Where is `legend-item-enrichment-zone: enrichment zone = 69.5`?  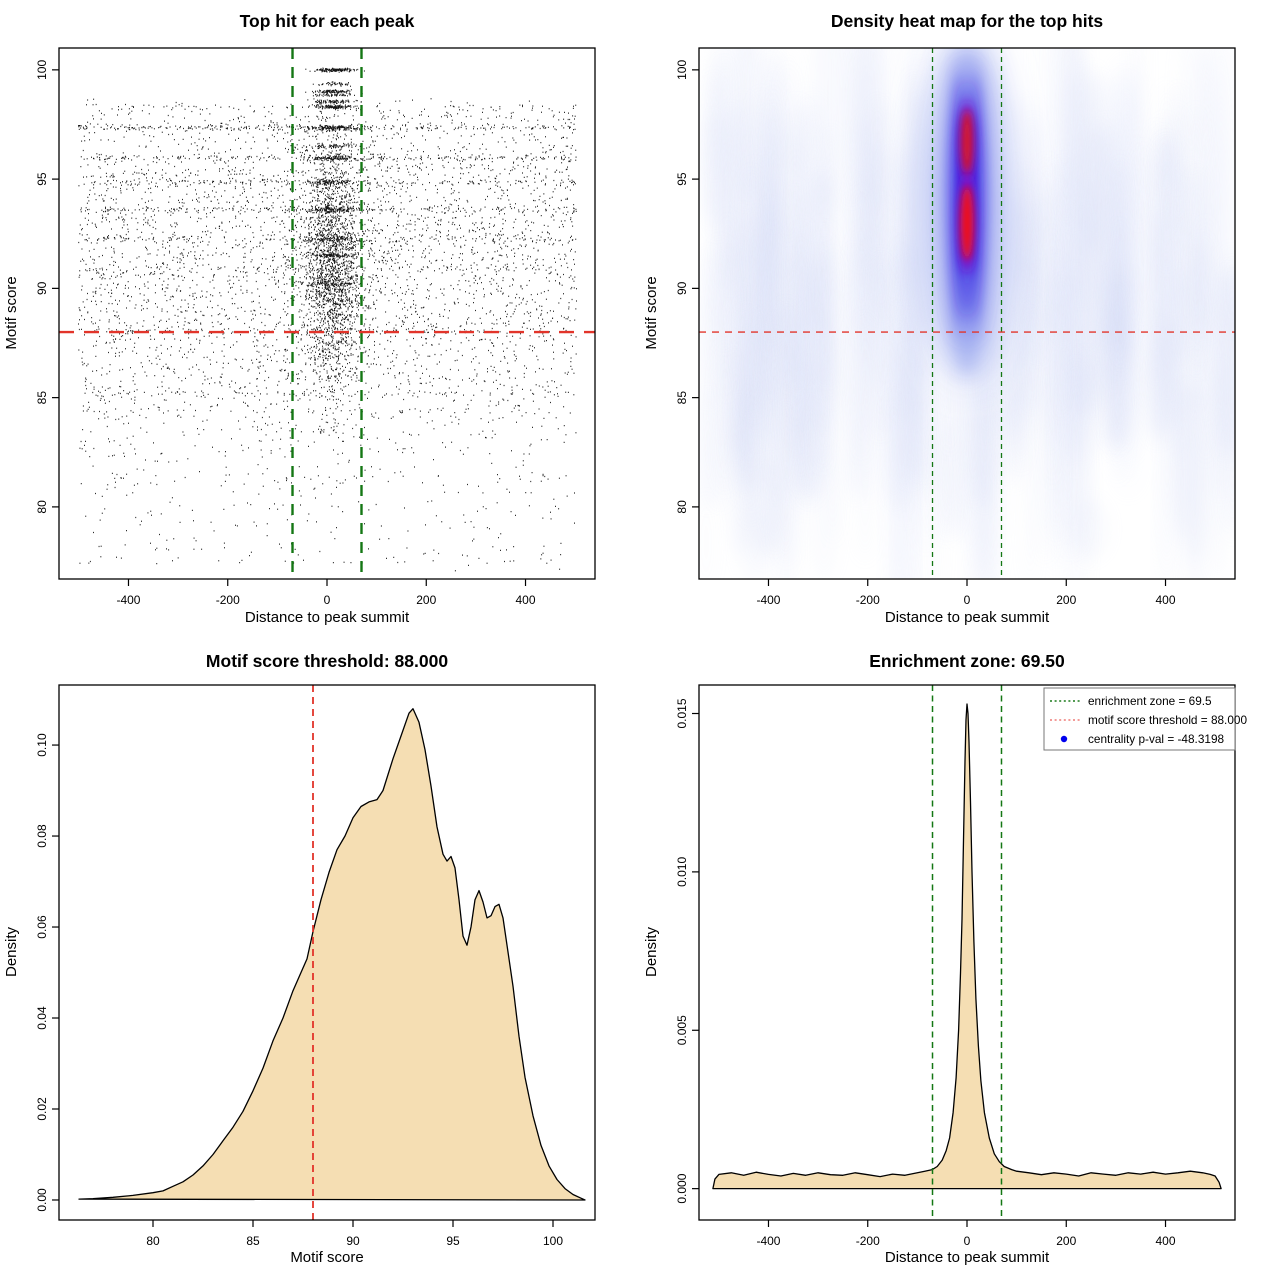
legend-item-enrichment-zone: enrichment zone = 69.5 is located at coordinates (1150, 701).